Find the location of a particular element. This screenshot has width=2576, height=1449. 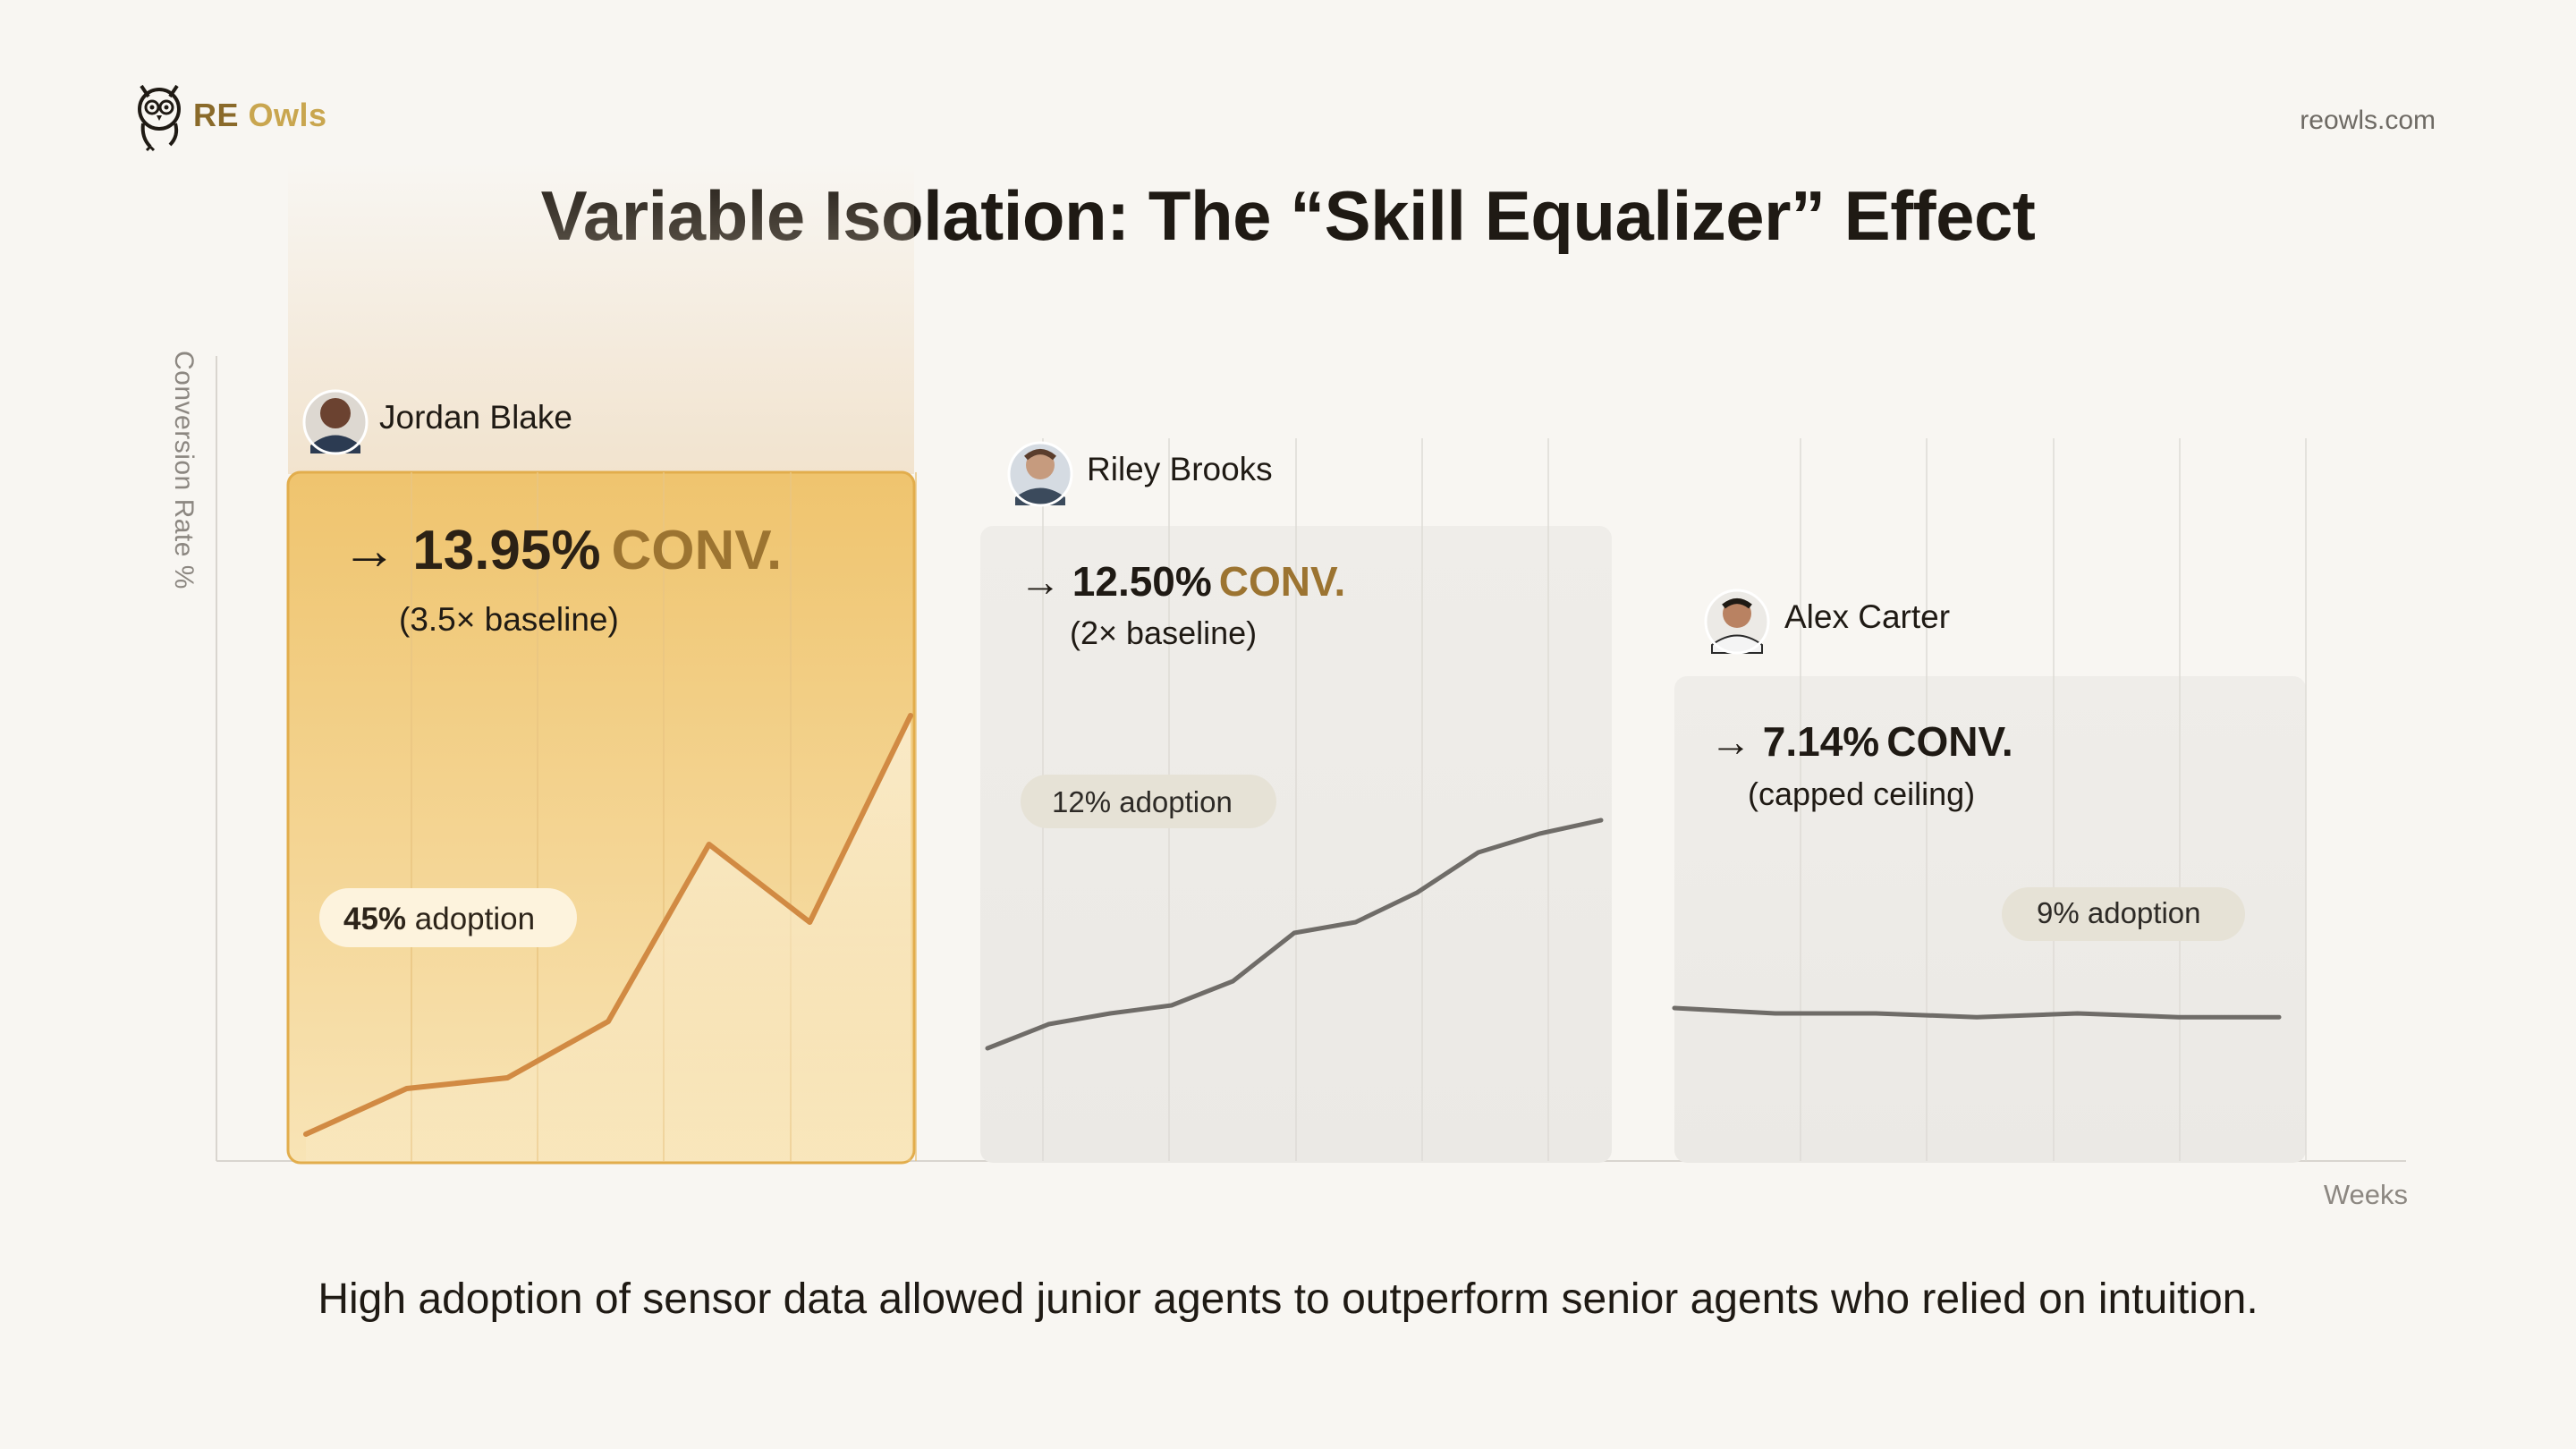

adoption-text-jordan: 45% adoption is located at coordinates (439, 919).